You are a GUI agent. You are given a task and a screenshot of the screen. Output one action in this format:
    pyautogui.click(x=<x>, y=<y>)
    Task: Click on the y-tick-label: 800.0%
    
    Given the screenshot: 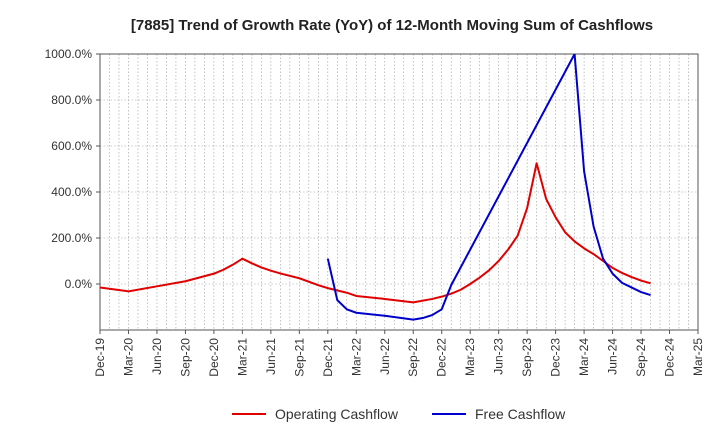 What is the action you would take?
    pyautogui.click(x=71, y=100)
    